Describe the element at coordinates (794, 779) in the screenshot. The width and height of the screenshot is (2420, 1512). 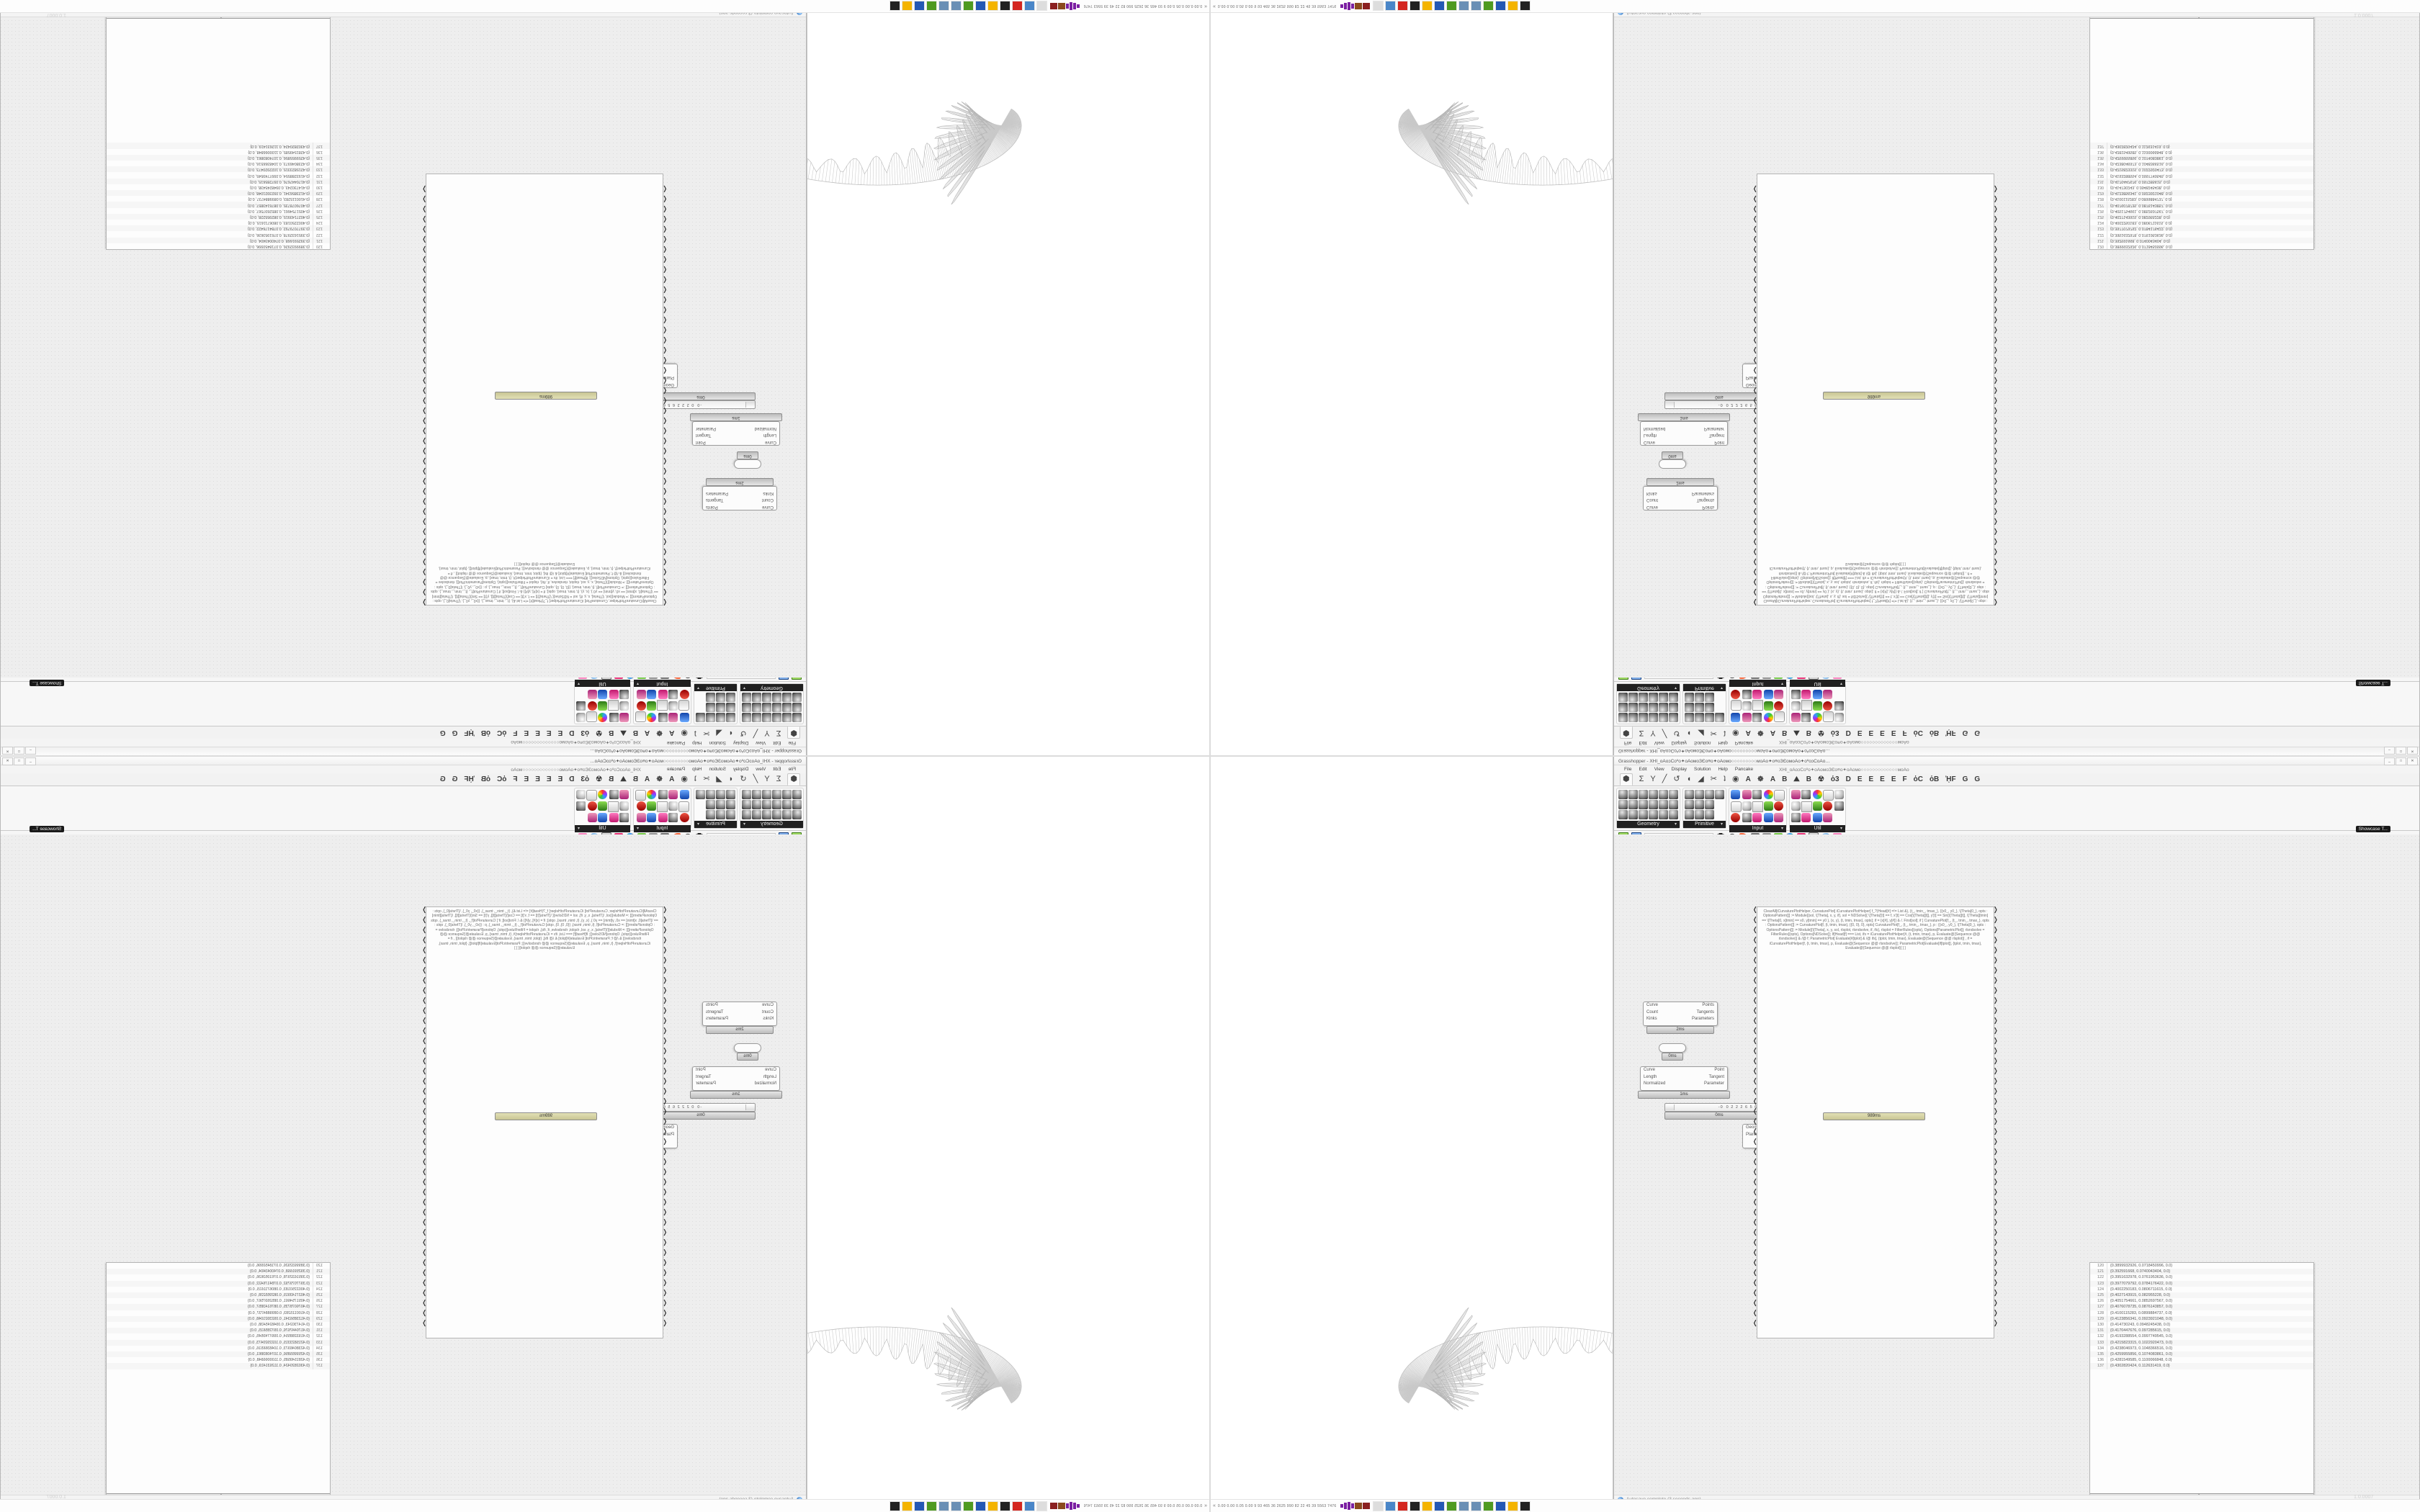
I see `tab-params: ⬢` at that location.